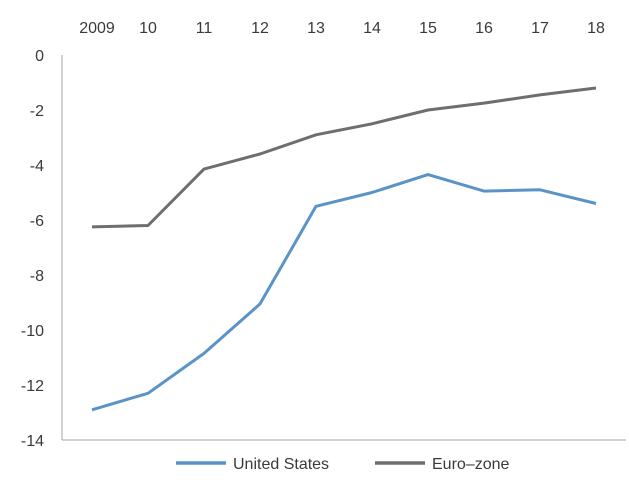  What do you see at coordinates (316, 28) in the screenshot?
I see `x-tick-label: 13` at bounding box center [316, 28].